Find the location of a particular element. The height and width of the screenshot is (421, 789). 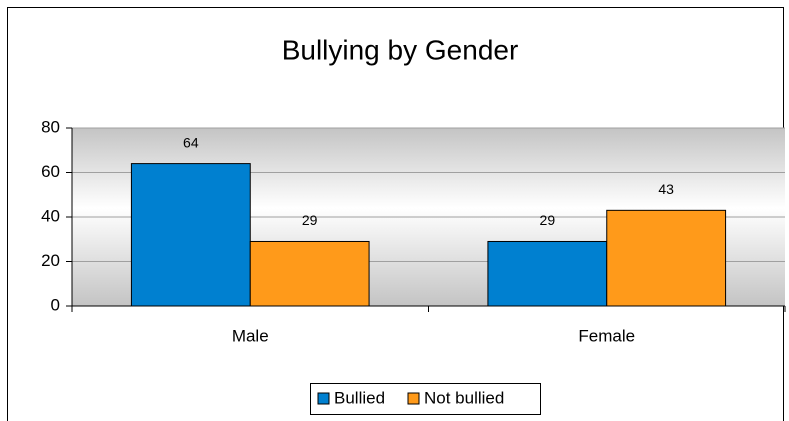

y-tick-label: 20 is located at coordinates (50, 260).